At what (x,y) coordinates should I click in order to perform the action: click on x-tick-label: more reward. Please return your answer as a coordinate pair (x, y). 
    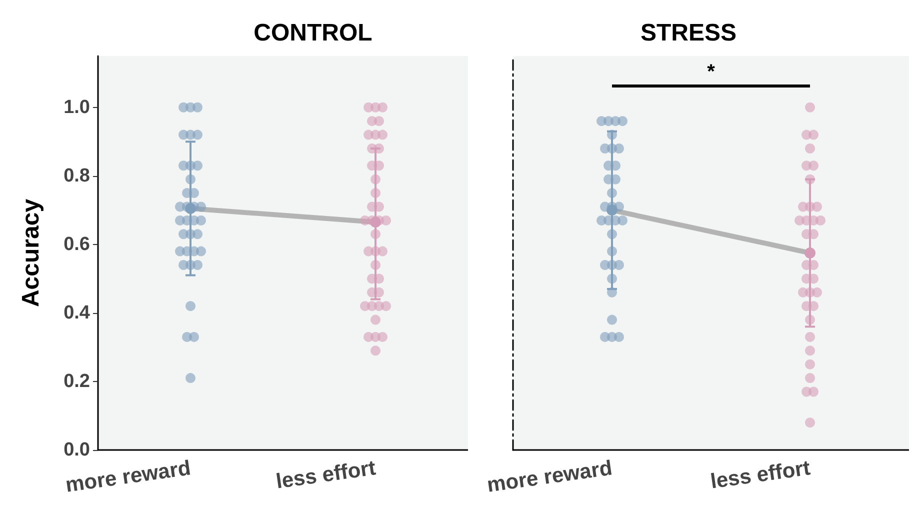
    Looking at the image, I should click on (550, 476).